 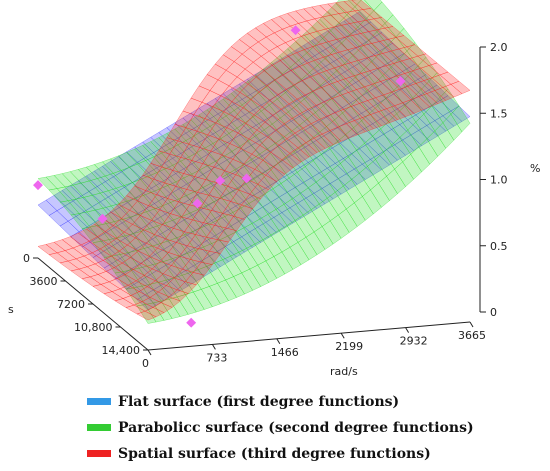 I want to click on x-tick-label: 1466, so click(x=285, y=352).